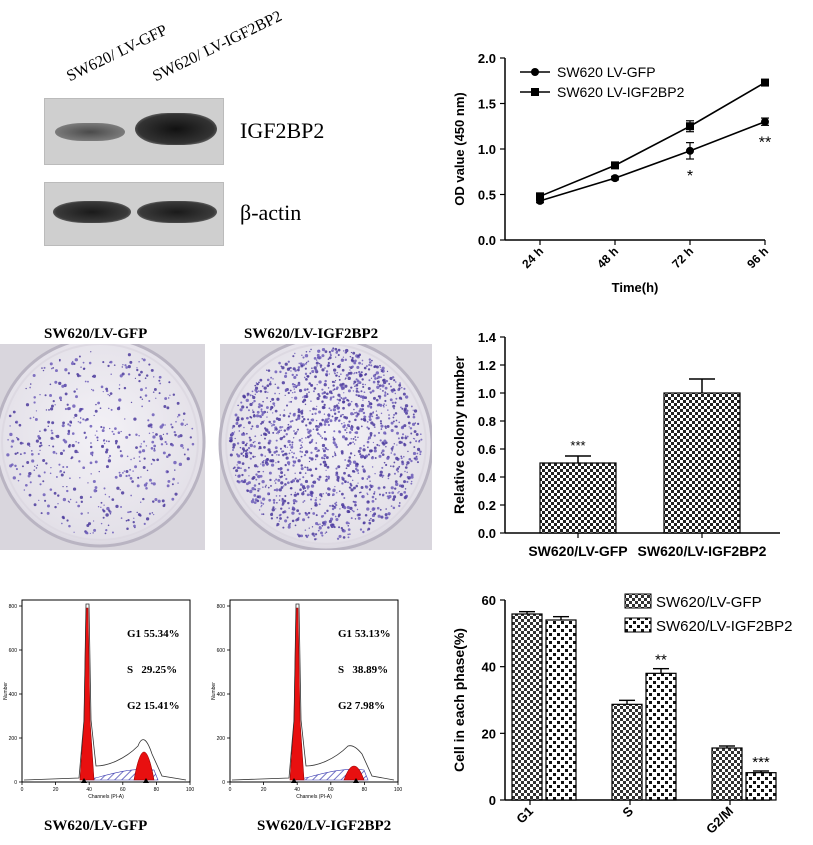  Describe the element at coordinates (134, 131) in the screenshot. I see `wb-blot-igf2bp2` at that location.